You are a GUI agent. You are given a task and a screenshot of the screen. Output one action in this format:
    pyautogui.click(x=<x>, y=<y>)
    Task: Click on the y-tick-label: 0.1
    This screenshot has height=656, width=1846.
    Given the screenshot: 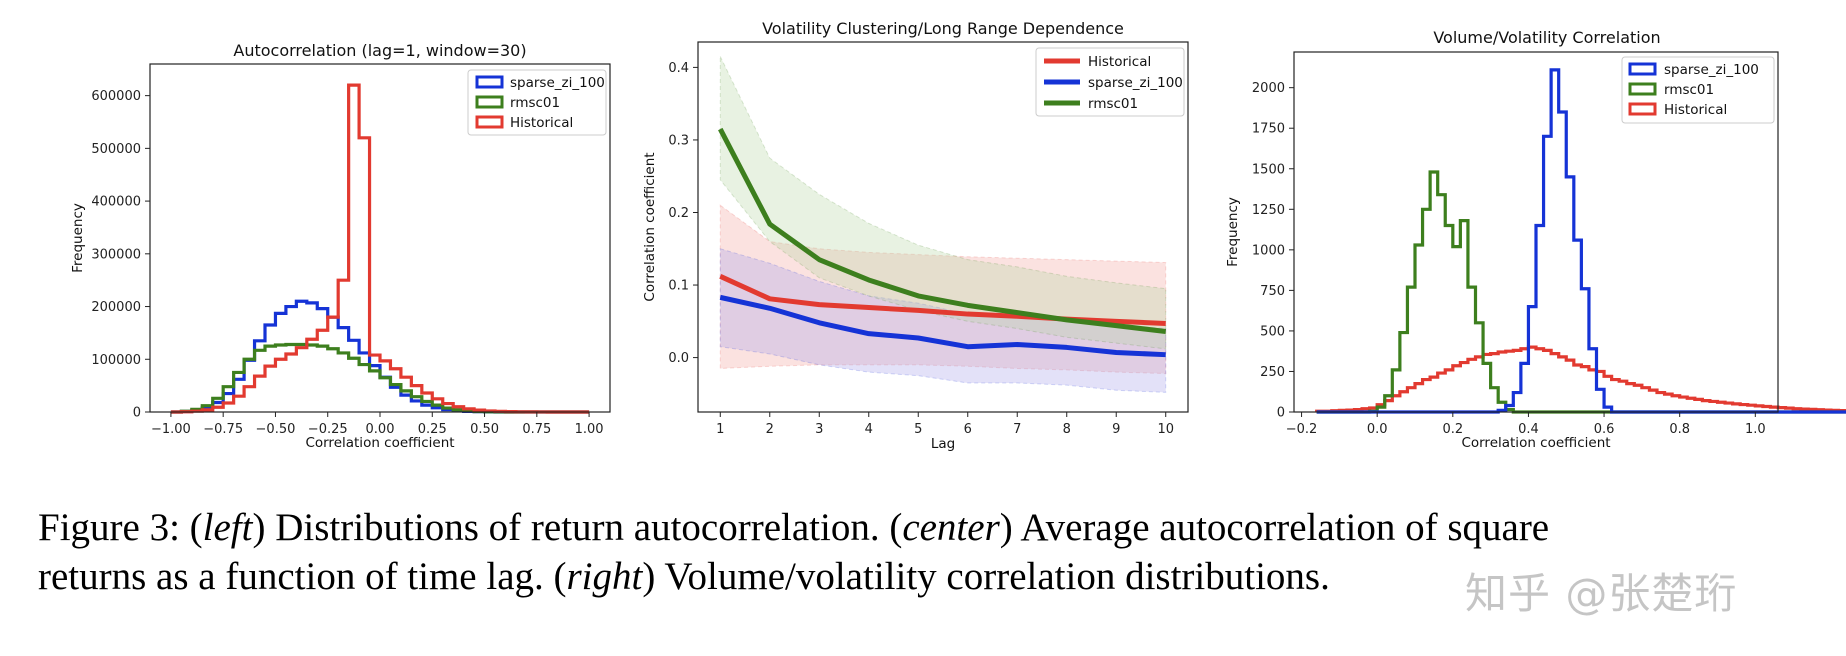 What is the action you would take?
    pyautogui.click(x=678, y=286)
    